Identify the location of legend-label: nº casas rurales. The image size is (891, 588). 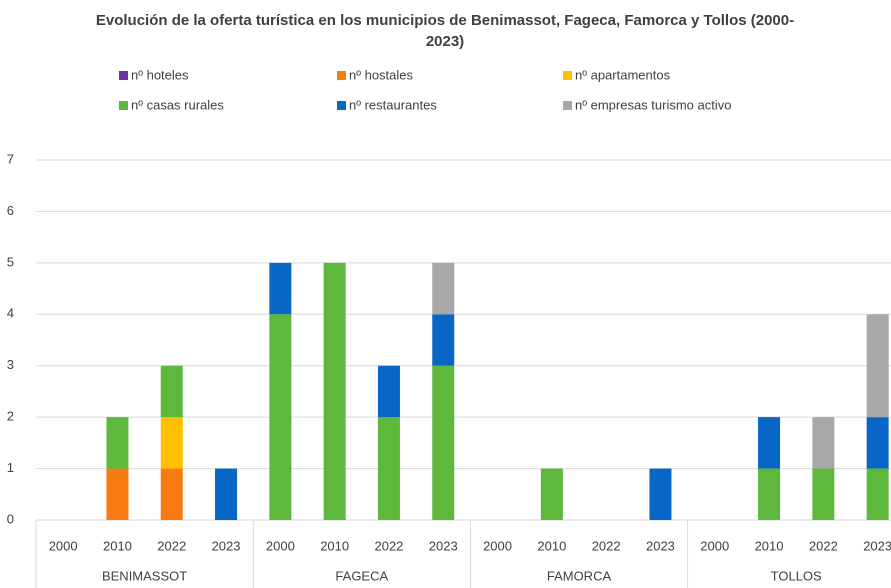
(177, 104).